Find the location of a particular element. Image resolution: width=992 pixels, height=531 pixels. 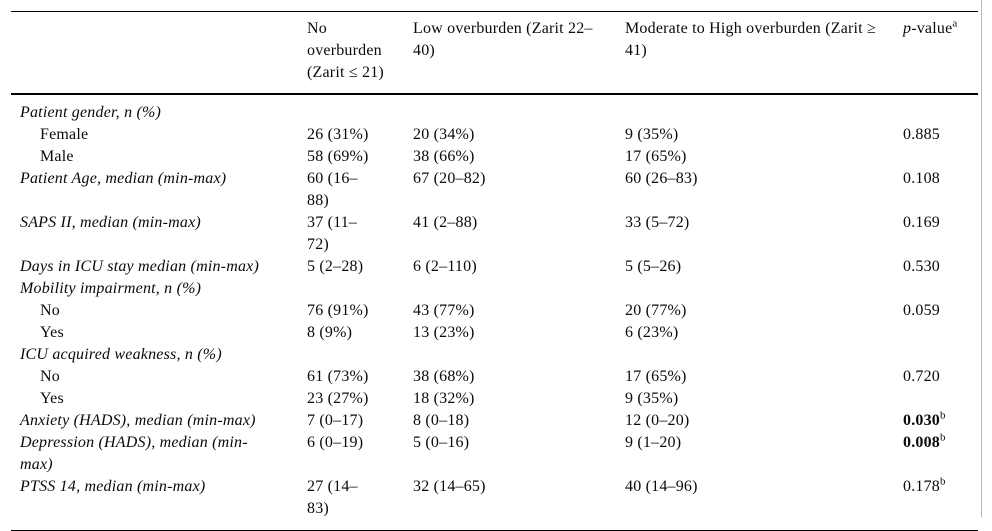

p-value-text: 0.885 is located at coordinates (921, 134).